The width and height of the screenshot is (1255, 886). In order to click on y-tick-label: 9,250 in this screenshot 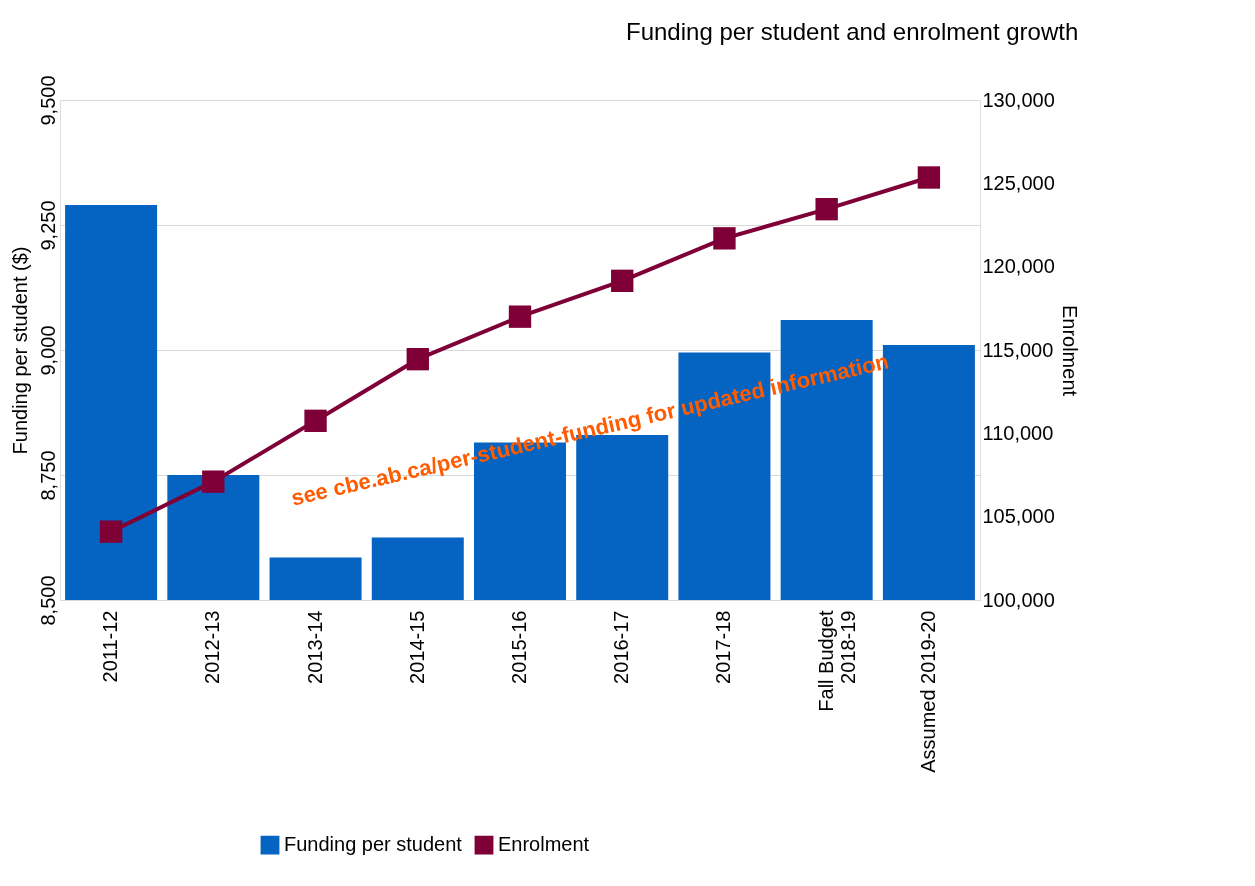, I will do `click(47, 225)`.